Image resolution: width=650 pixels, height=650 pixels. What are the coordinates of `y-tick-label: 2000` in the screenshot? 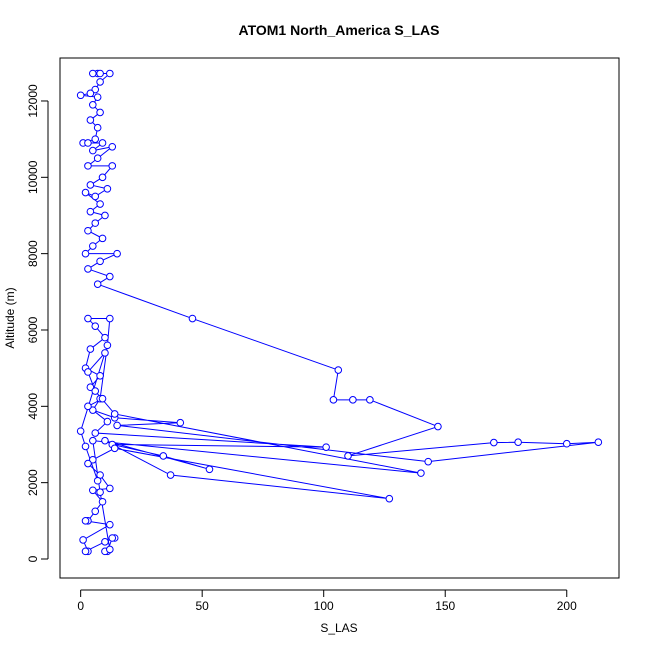 It's located at (33, 482).